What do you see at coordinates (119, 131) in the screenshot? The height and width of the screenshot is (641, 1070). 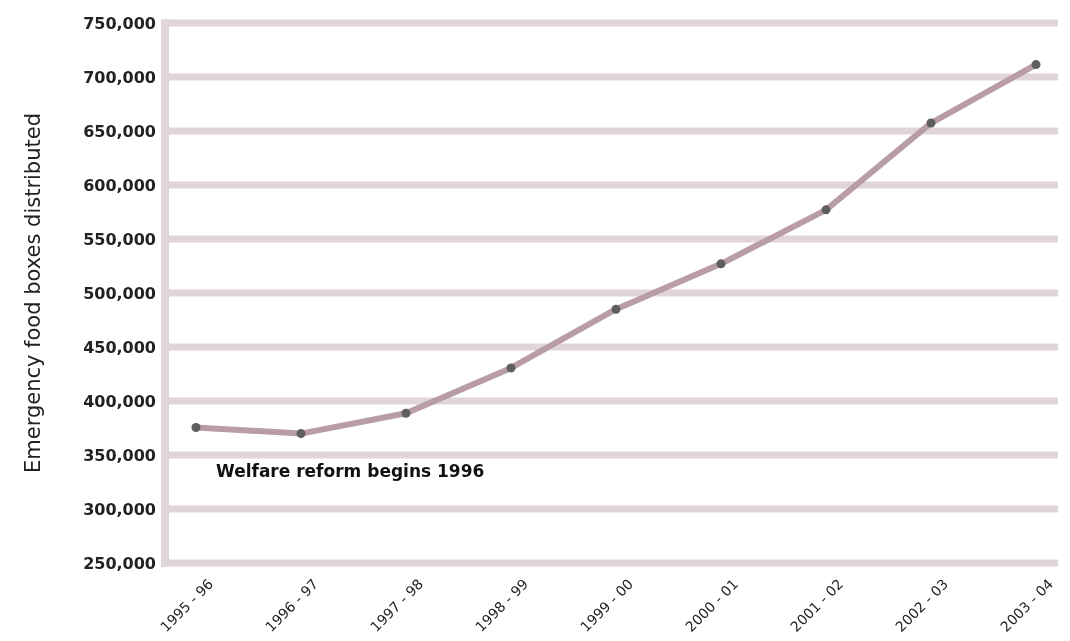 I see `y-tick-label: 650,000` at bounding box center [119, 131].